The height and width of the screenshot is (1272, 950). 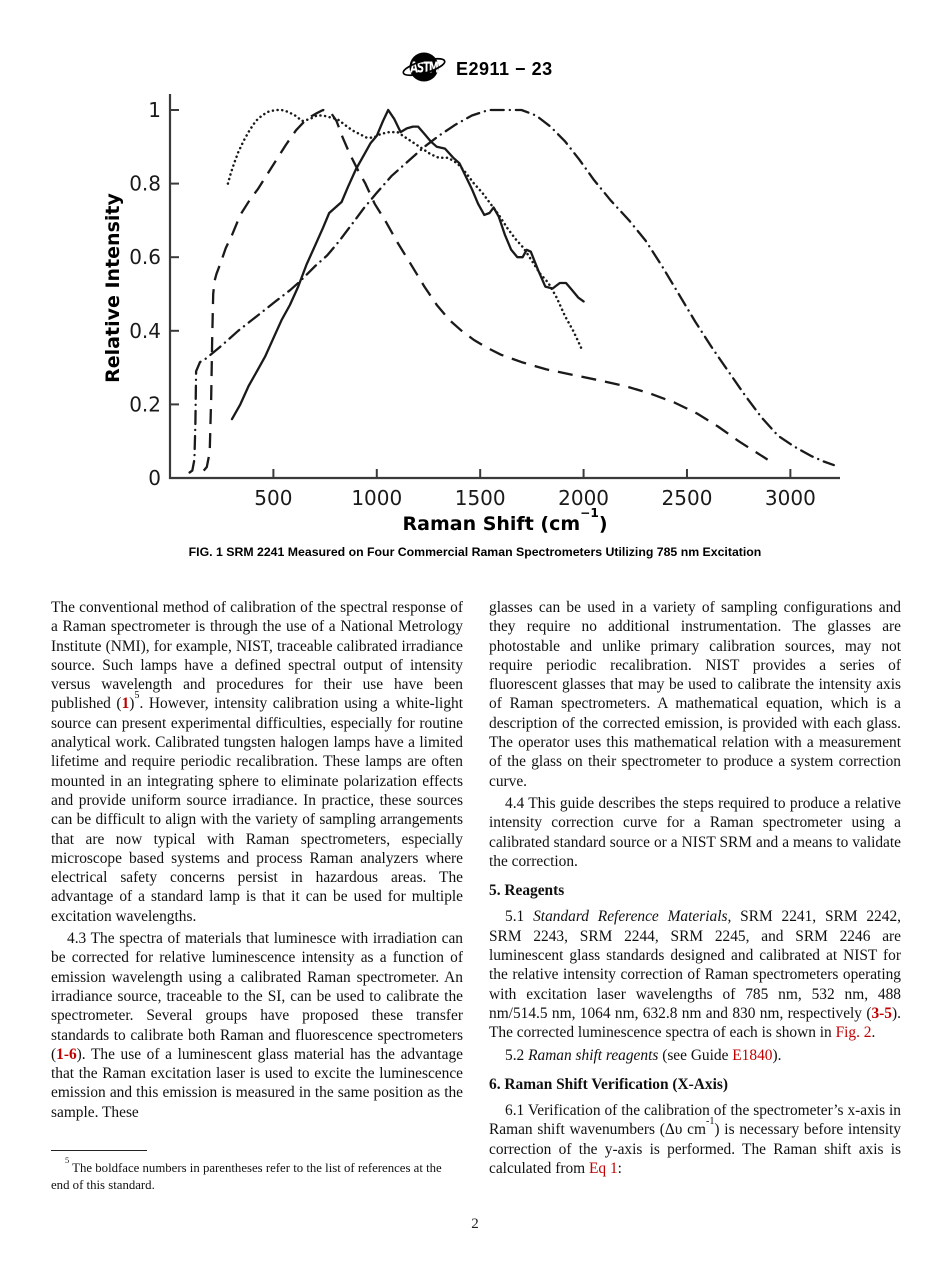 What do you see at coordinates (519, 917) in the screenshot?
I see `text-run: 5.1` at bounding box center [519, 917].